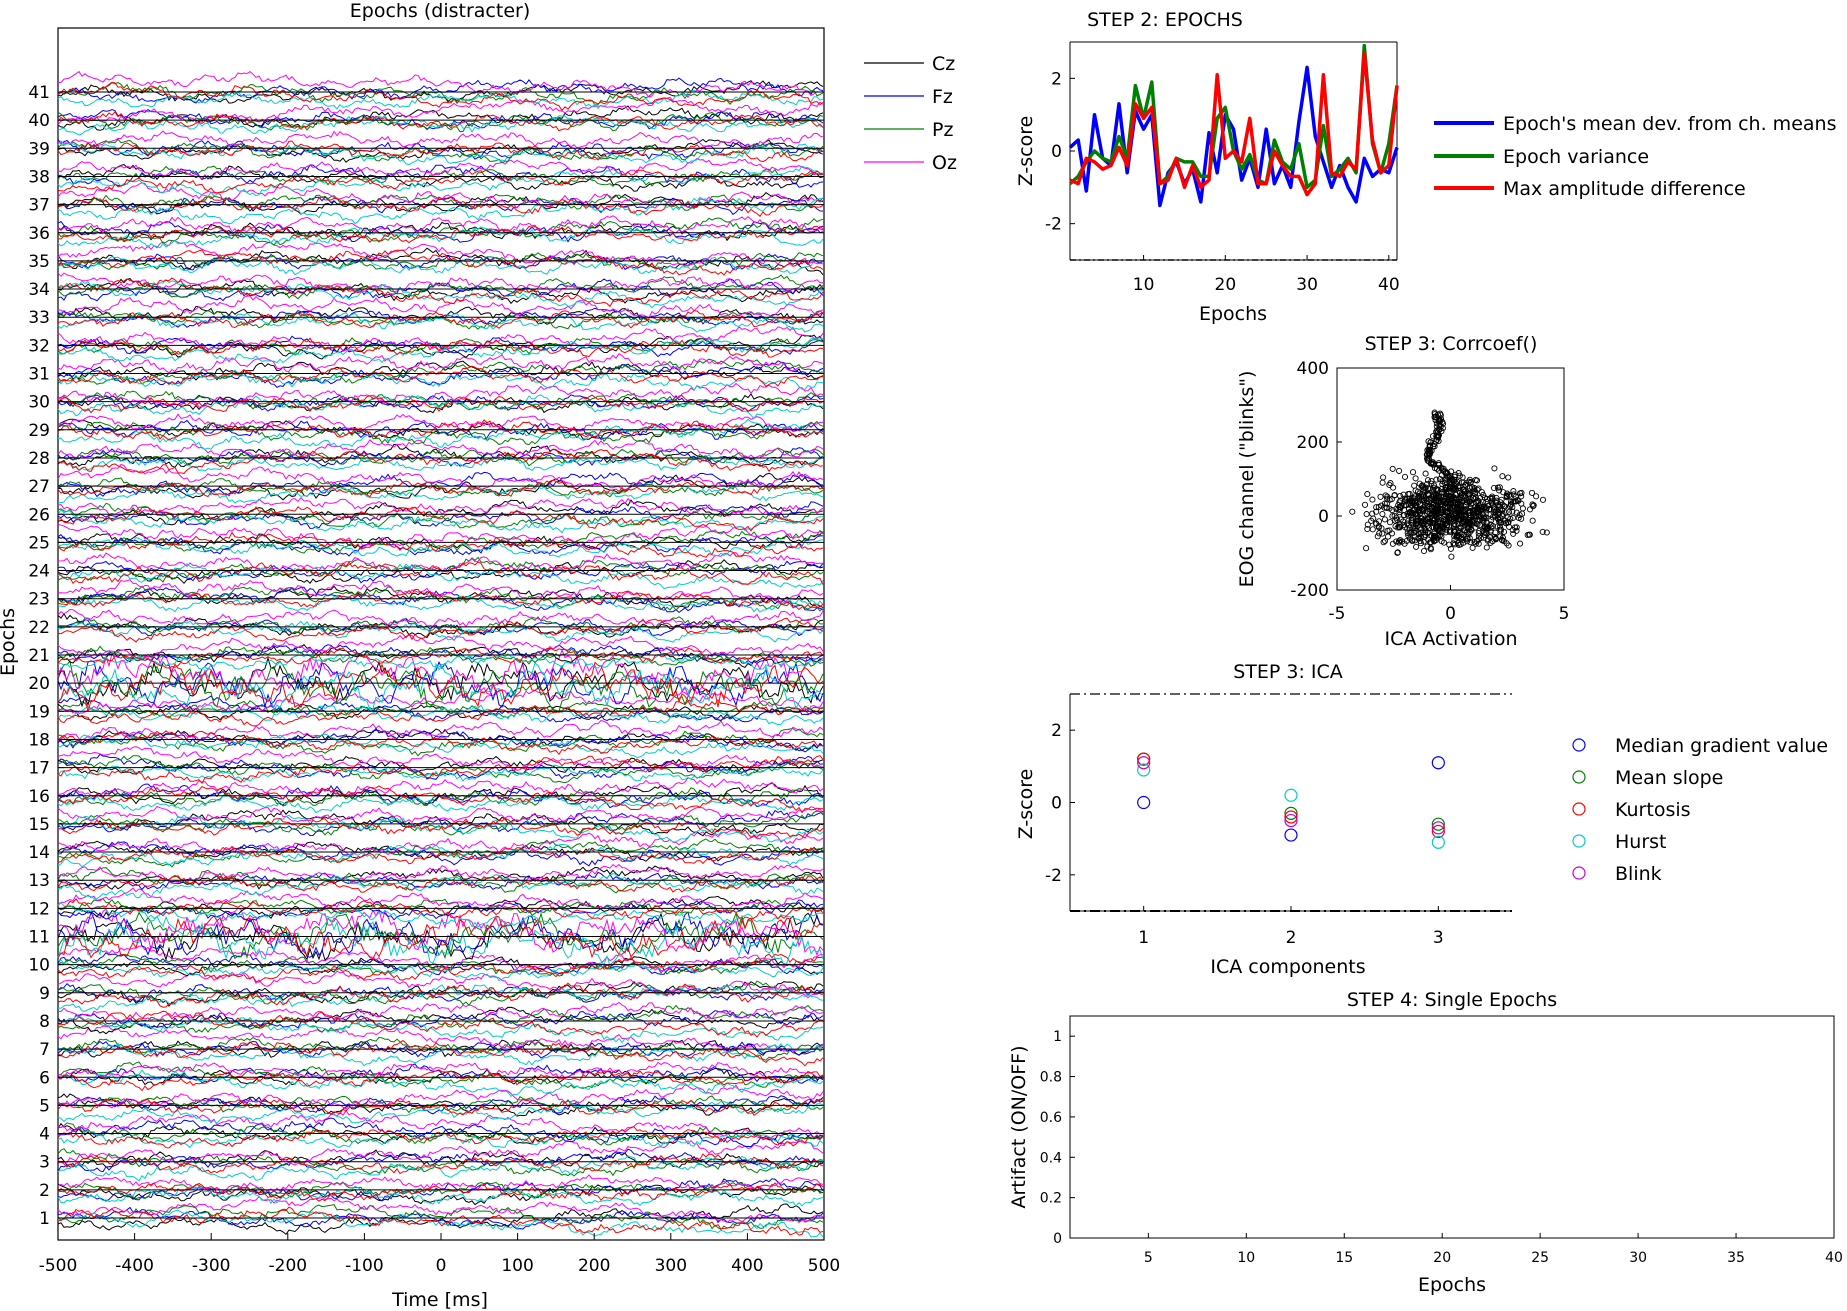  What do you see at coordinates (440, 814) in the screenshot?
I see `epoch-15-trace-oz` at bounding box center [440, 814].